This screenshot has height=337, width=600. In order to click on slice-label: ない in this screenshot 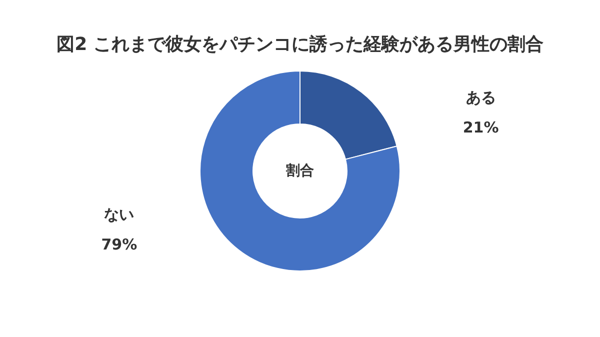, I will do `click(119, 215)`.